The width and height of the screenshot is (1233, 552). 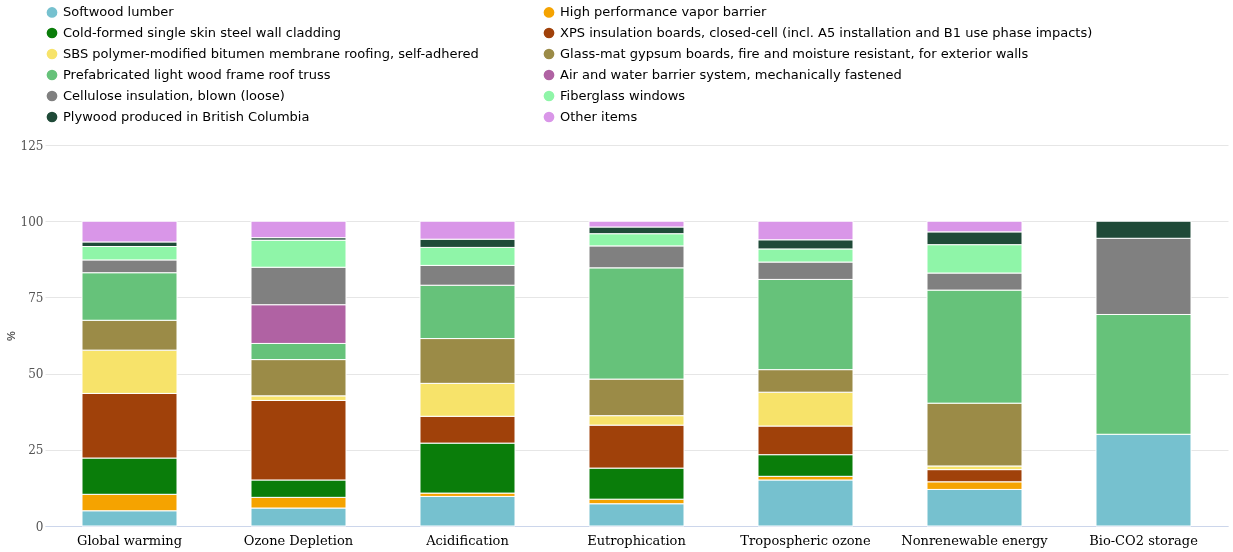 I want to click on legend-label: Fiberglass windows, so click(x=623, y=95).